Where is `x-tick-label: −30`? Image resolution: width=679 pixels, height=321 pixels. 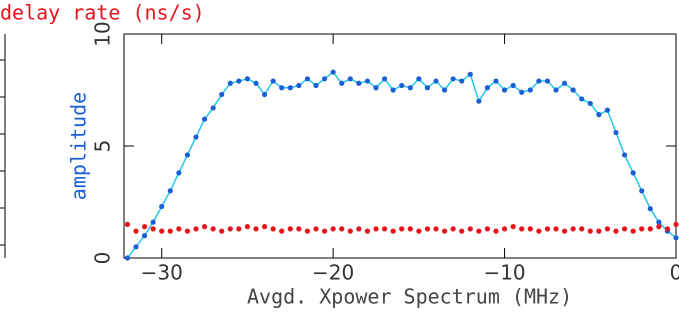
x-tick-label: −30 is located at coordinates (162, 273).